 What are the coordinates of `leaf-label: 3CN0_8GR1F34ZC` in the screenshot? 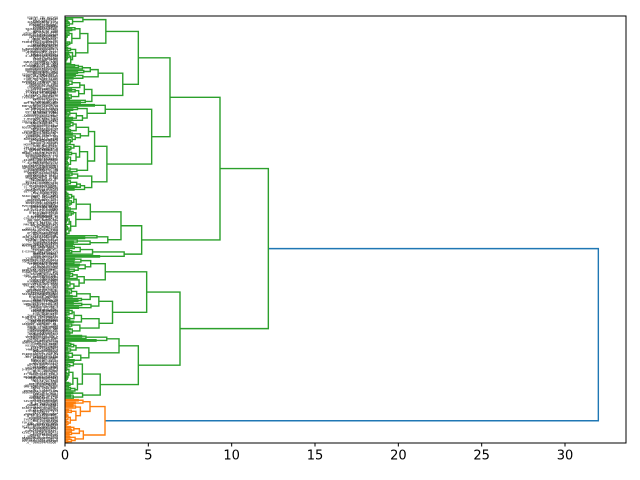 It's located at (45, 146).